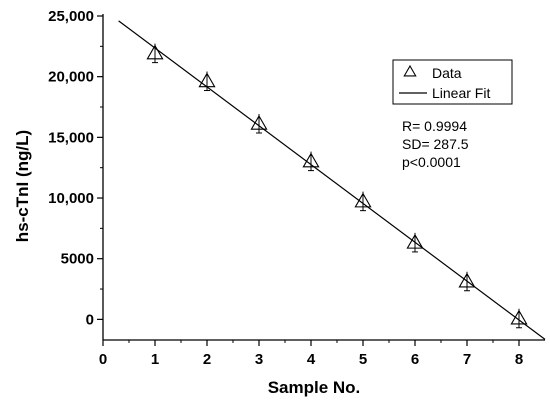  Describe the element at coordinates (155, 359) in the screenshot. I see `x-tick-label: 1` at that location.